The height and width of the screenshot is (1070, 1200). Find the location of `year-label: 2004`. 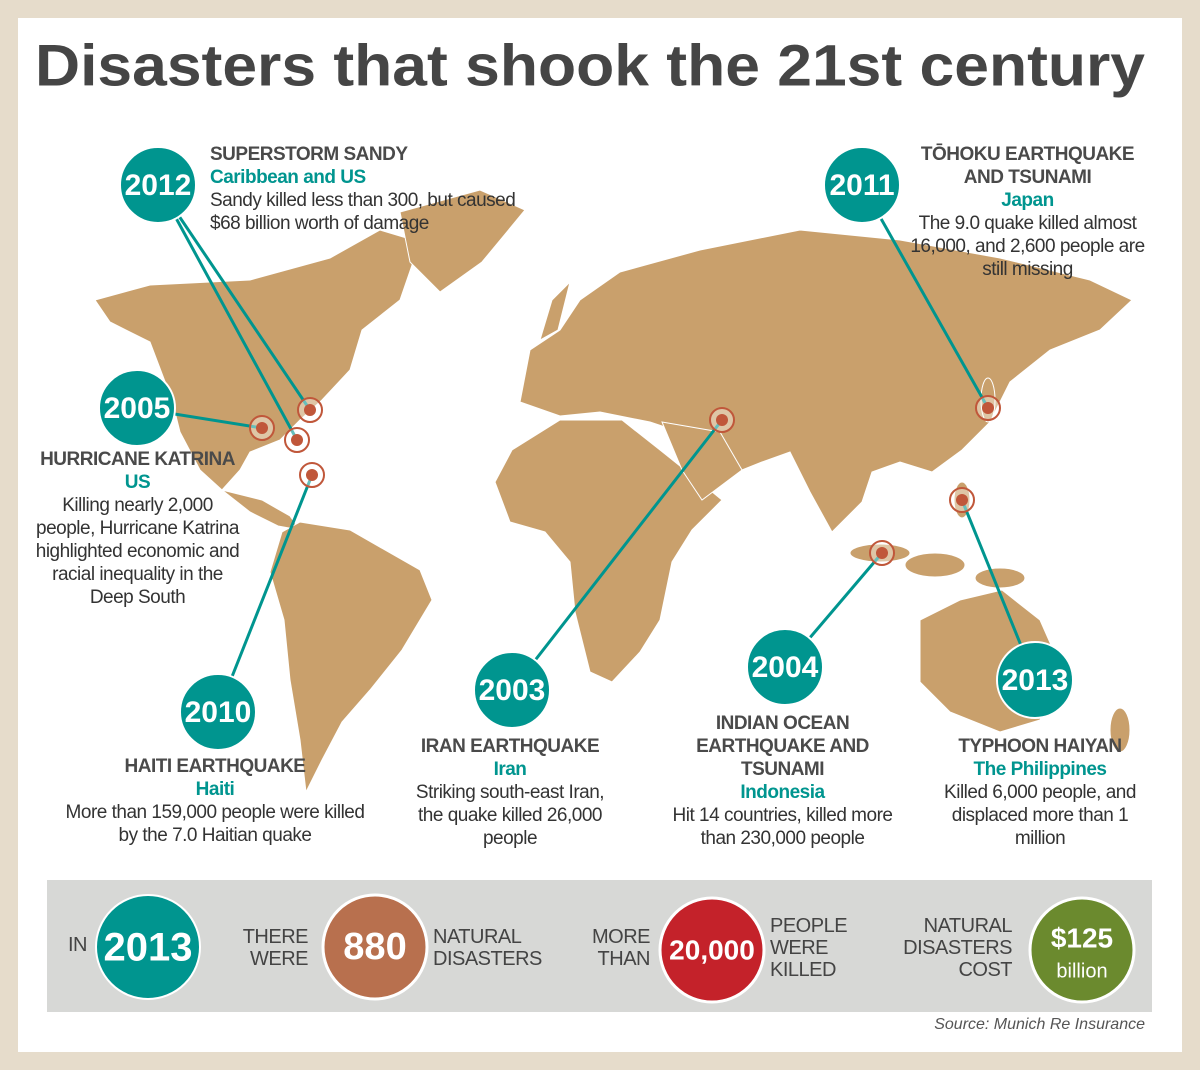

year-label: 2004 is located at coordinates (785, 667).